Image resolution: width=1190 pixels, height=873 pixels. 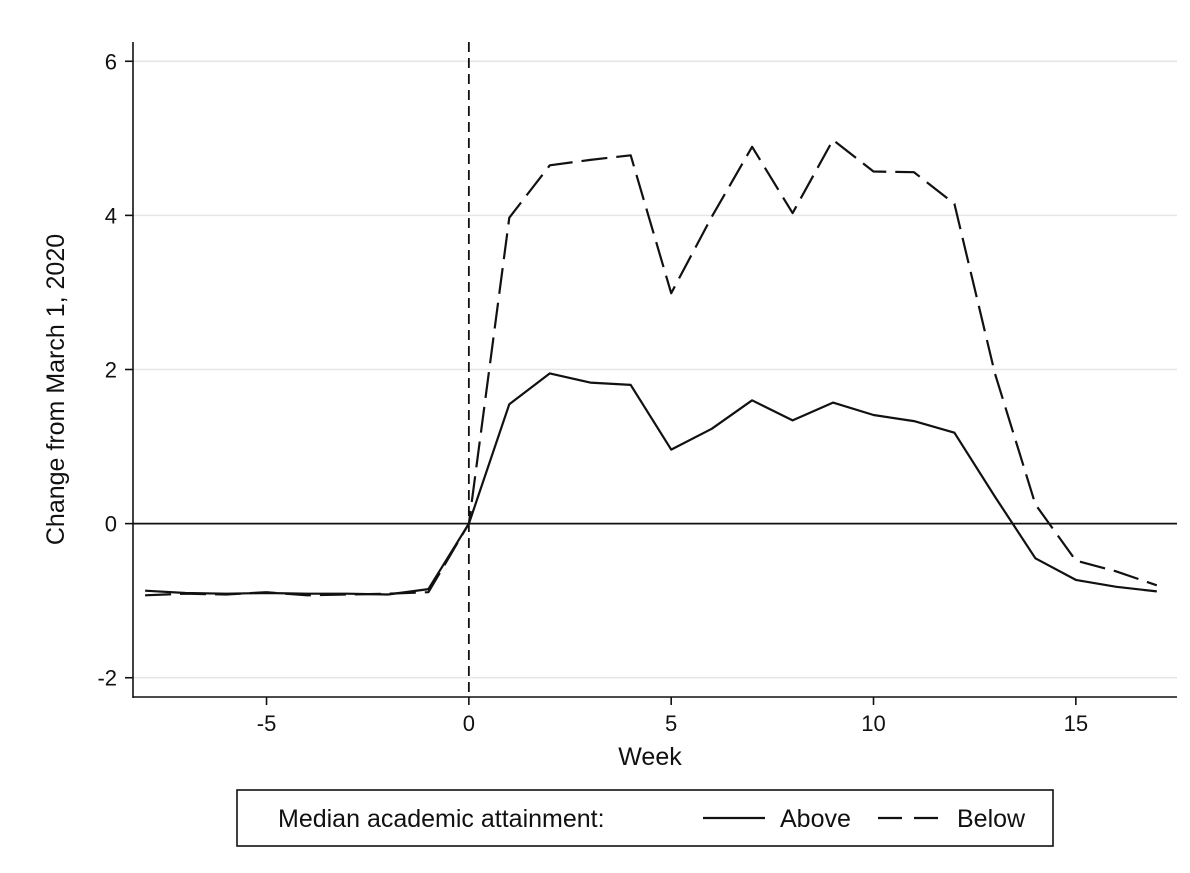 I want to click on x-tick-label: 5, so click(x=671, y=723).